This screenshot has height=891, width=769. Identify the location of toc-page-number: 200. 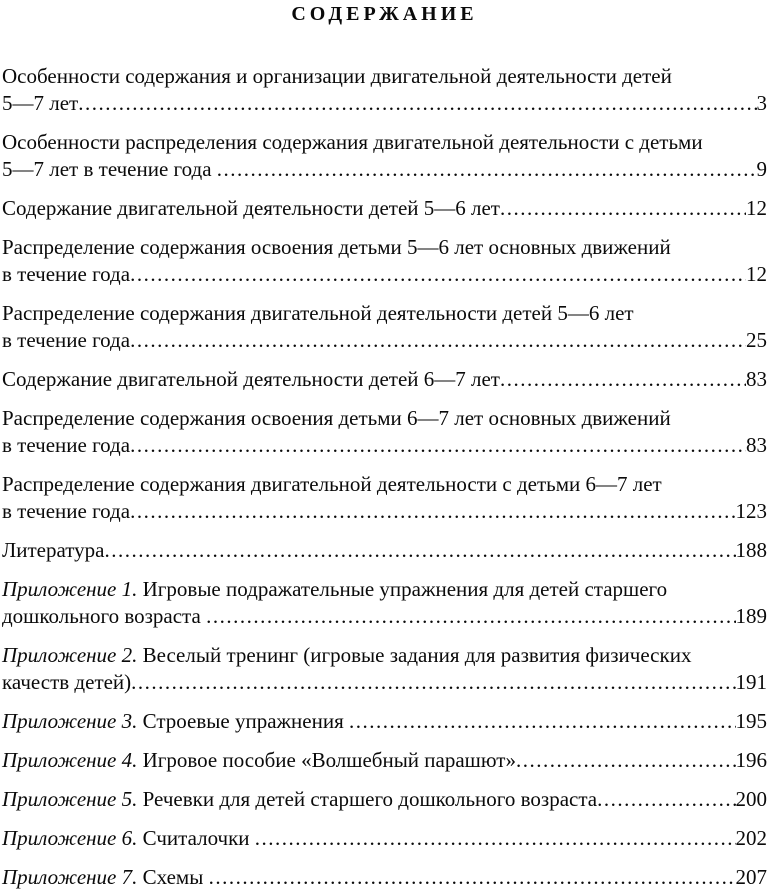
(751, 799).